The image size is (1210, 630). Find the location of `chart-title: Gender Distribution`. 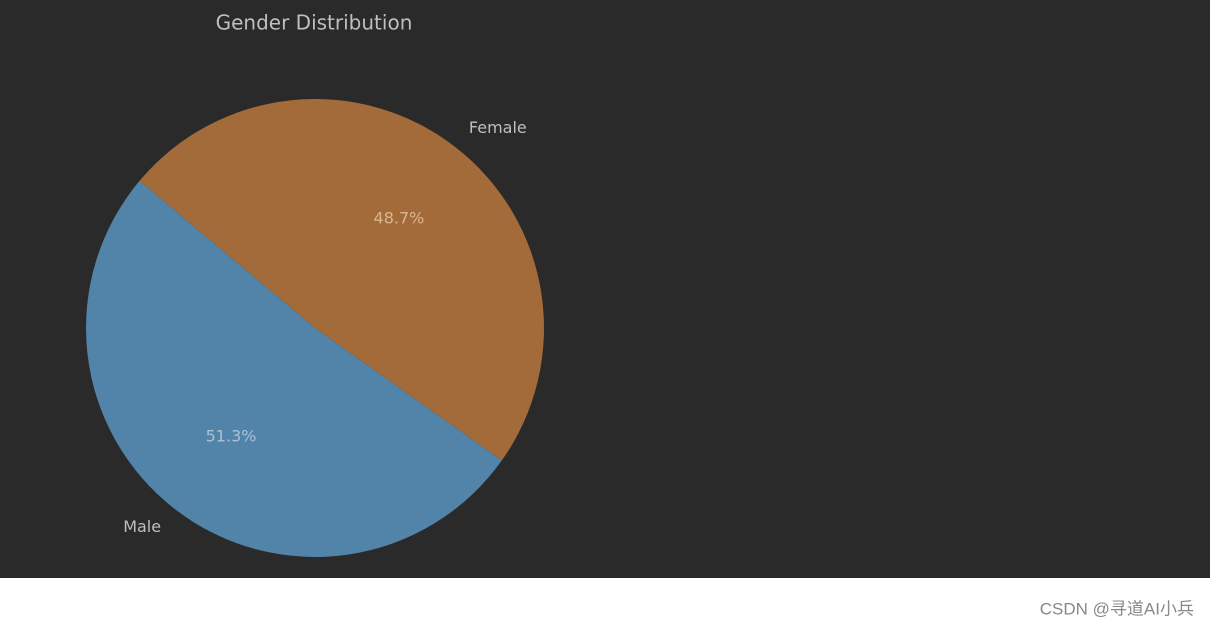

chart-title: Gender Distribution is located at coordinates (314, 23).